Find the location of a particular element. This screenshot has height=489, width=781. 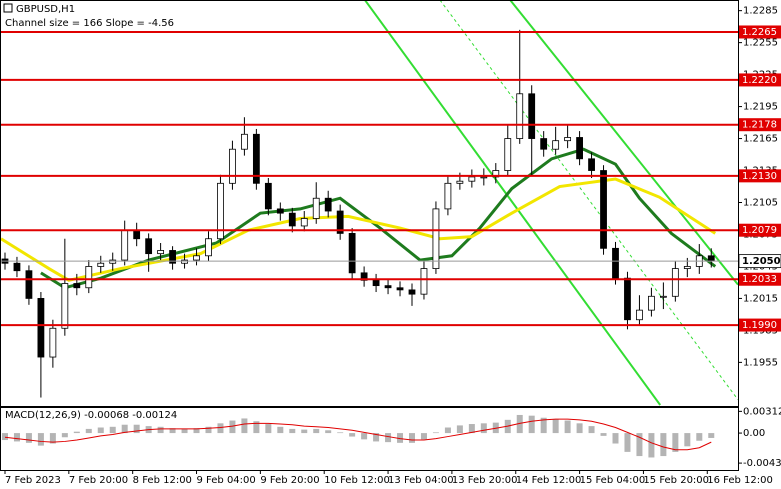

x-tick-label: 16 Feb 12:00 is located at coordinates (740, 480).